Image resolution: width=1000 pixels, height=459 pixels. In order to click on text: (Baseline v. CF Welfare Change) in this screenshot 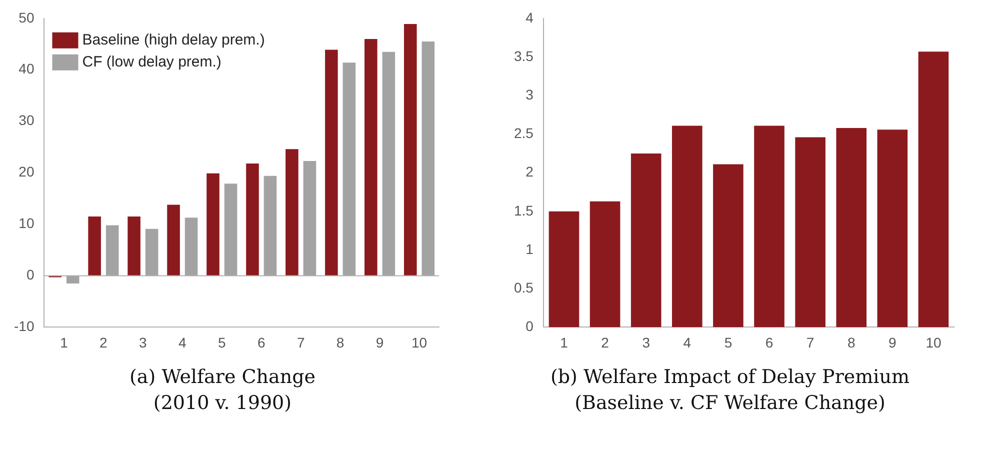, I will do `click(730, 403)`.